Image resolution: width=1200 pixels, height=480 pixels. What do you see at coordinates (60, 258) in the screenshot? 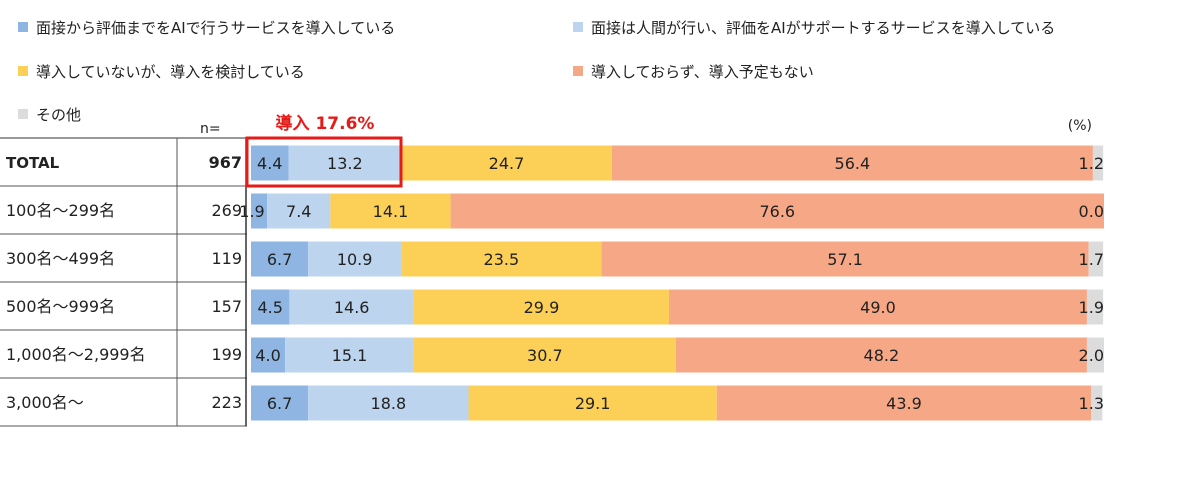
I see `category-label: 300名～499名` at bounding box center [60, 258].